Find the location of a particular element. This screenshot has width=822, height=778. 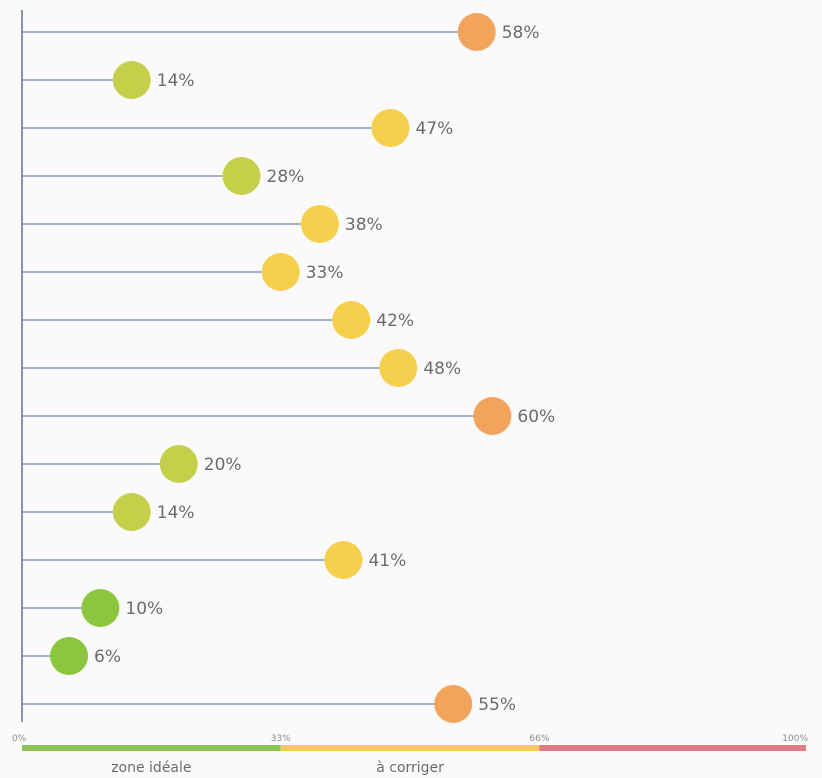

value-label: 33% is located at coordinates (325, 273).